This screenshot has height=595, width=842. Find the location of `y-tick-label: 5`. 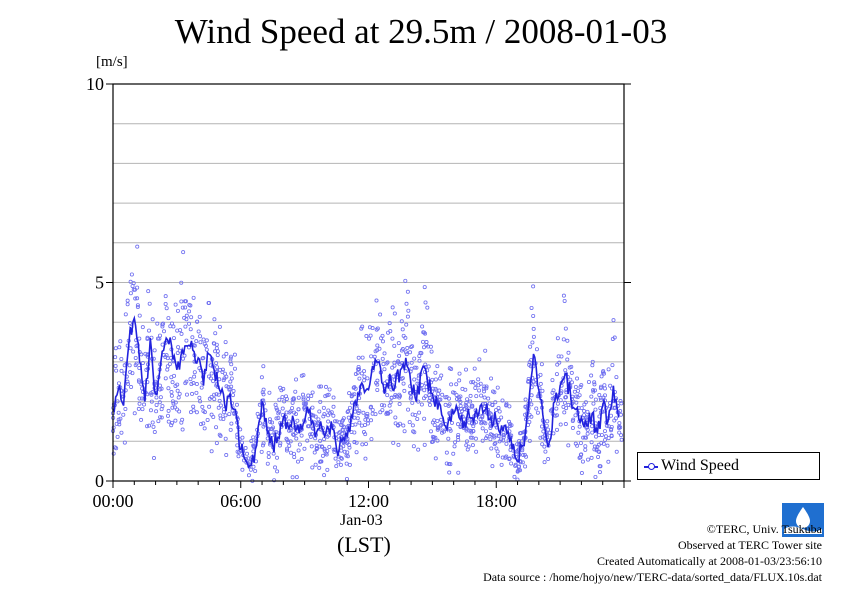

y-tick-label: 5 is located at coordinates (99, 283).